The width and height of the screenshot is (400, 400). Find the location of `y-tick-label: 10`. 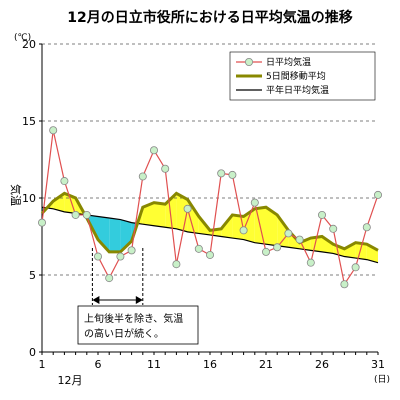

y-tick-label: 10 is located at coordinates (29, 198).